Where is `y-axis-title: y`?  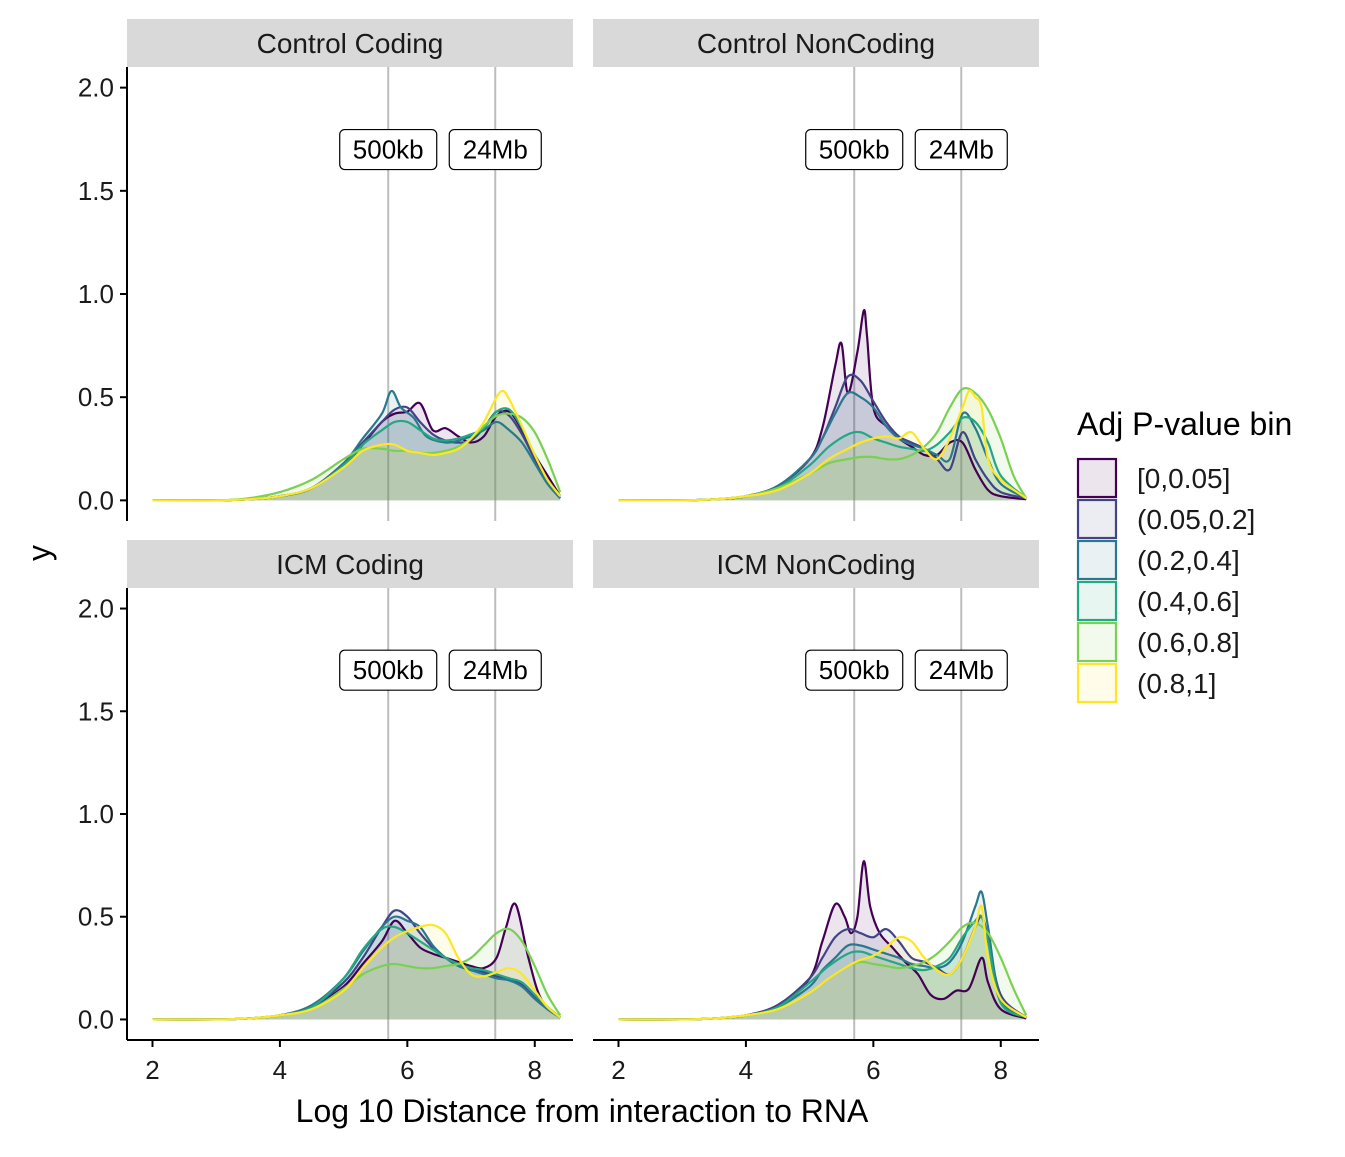
y-axis-title: y is located at coordinates (39, 553).